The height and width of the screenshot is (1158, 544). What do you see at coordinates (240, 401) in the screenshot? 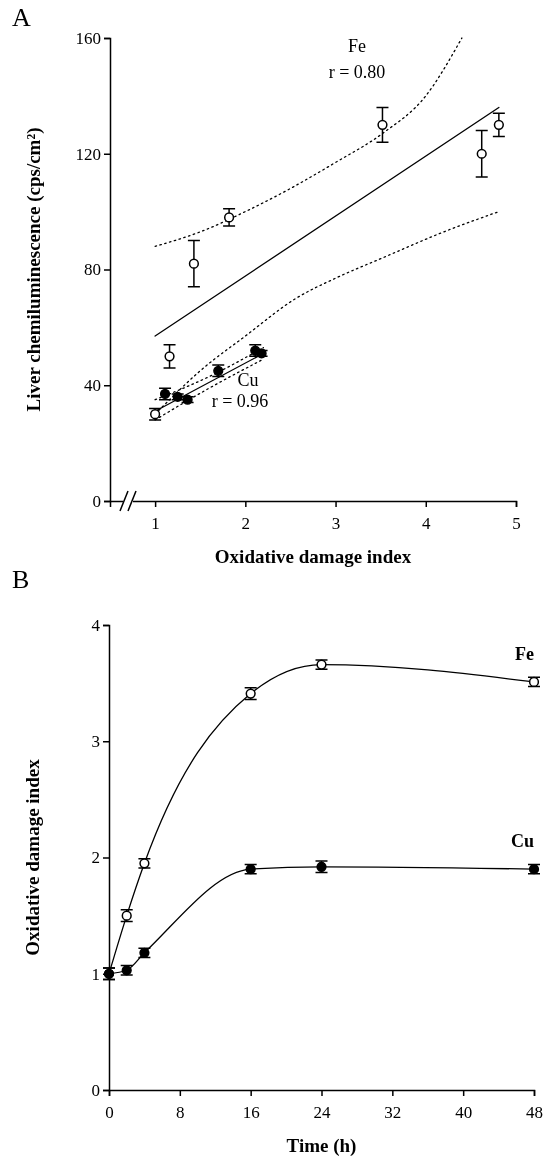
I see `annotation: r = 0.96` at bounding box center [240, 401].